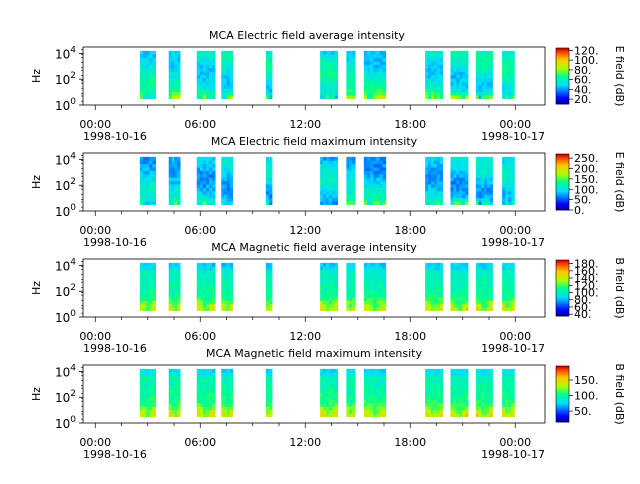 The image size is (640, 484). I want to click on x-tick-label: 18:00, so click(410, 230).